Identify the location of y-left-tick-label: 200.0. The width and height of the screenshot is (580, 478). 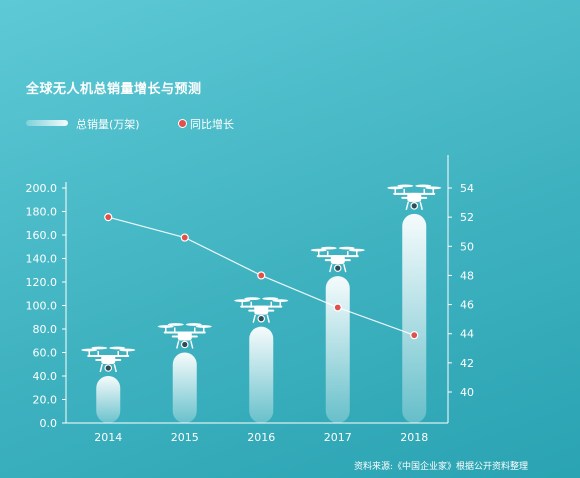
(42, 188).